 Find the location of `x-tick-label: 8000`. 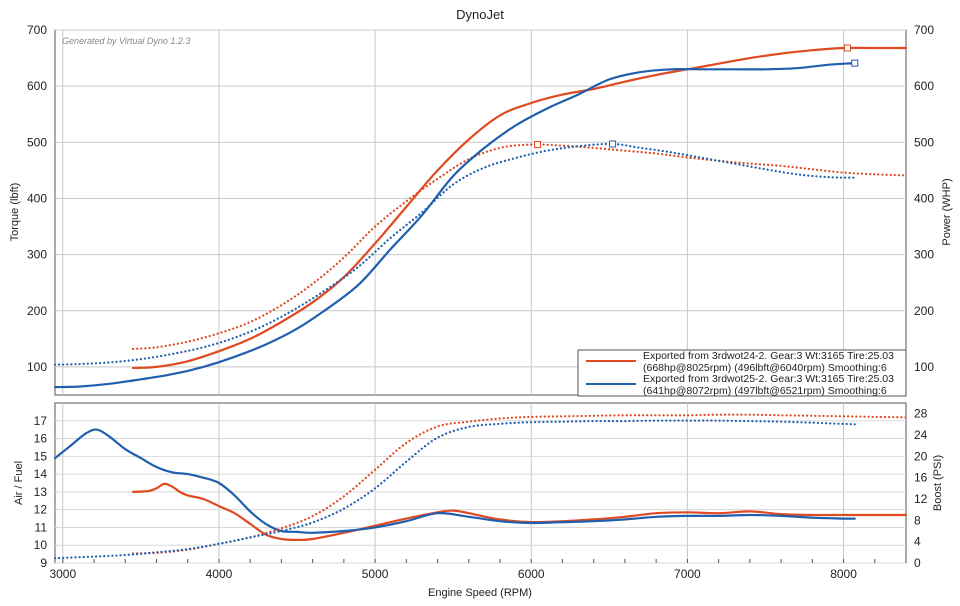

x-tick-label: 8000 is located at coordinates (843, 574).